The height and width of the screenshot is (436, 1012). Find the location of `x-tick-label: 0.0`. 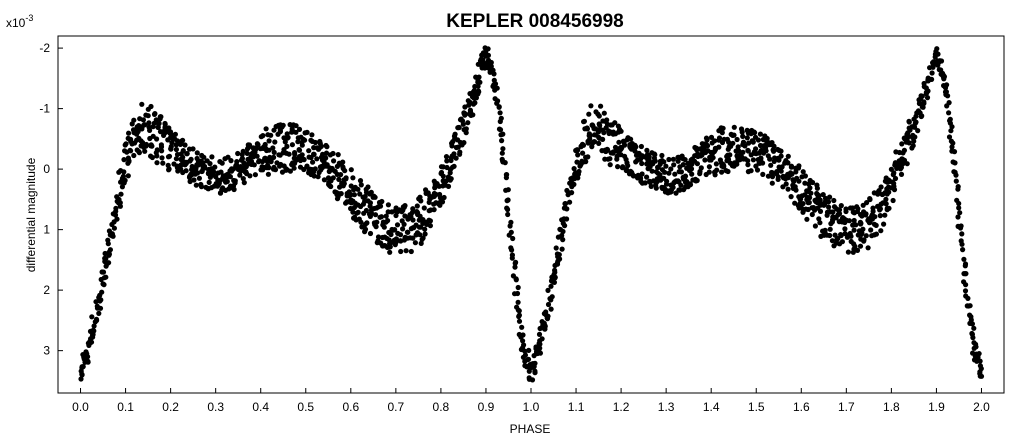

x-tick-label: 0.0 is located at coordinates (80, 407).